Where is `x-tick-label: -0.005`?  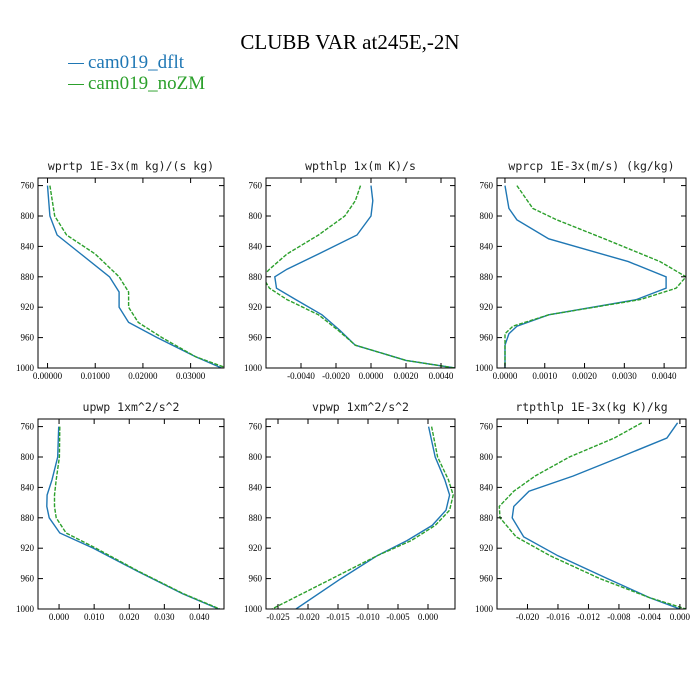
x-tick-label: -0.005 is located at coordinates (398, 617).